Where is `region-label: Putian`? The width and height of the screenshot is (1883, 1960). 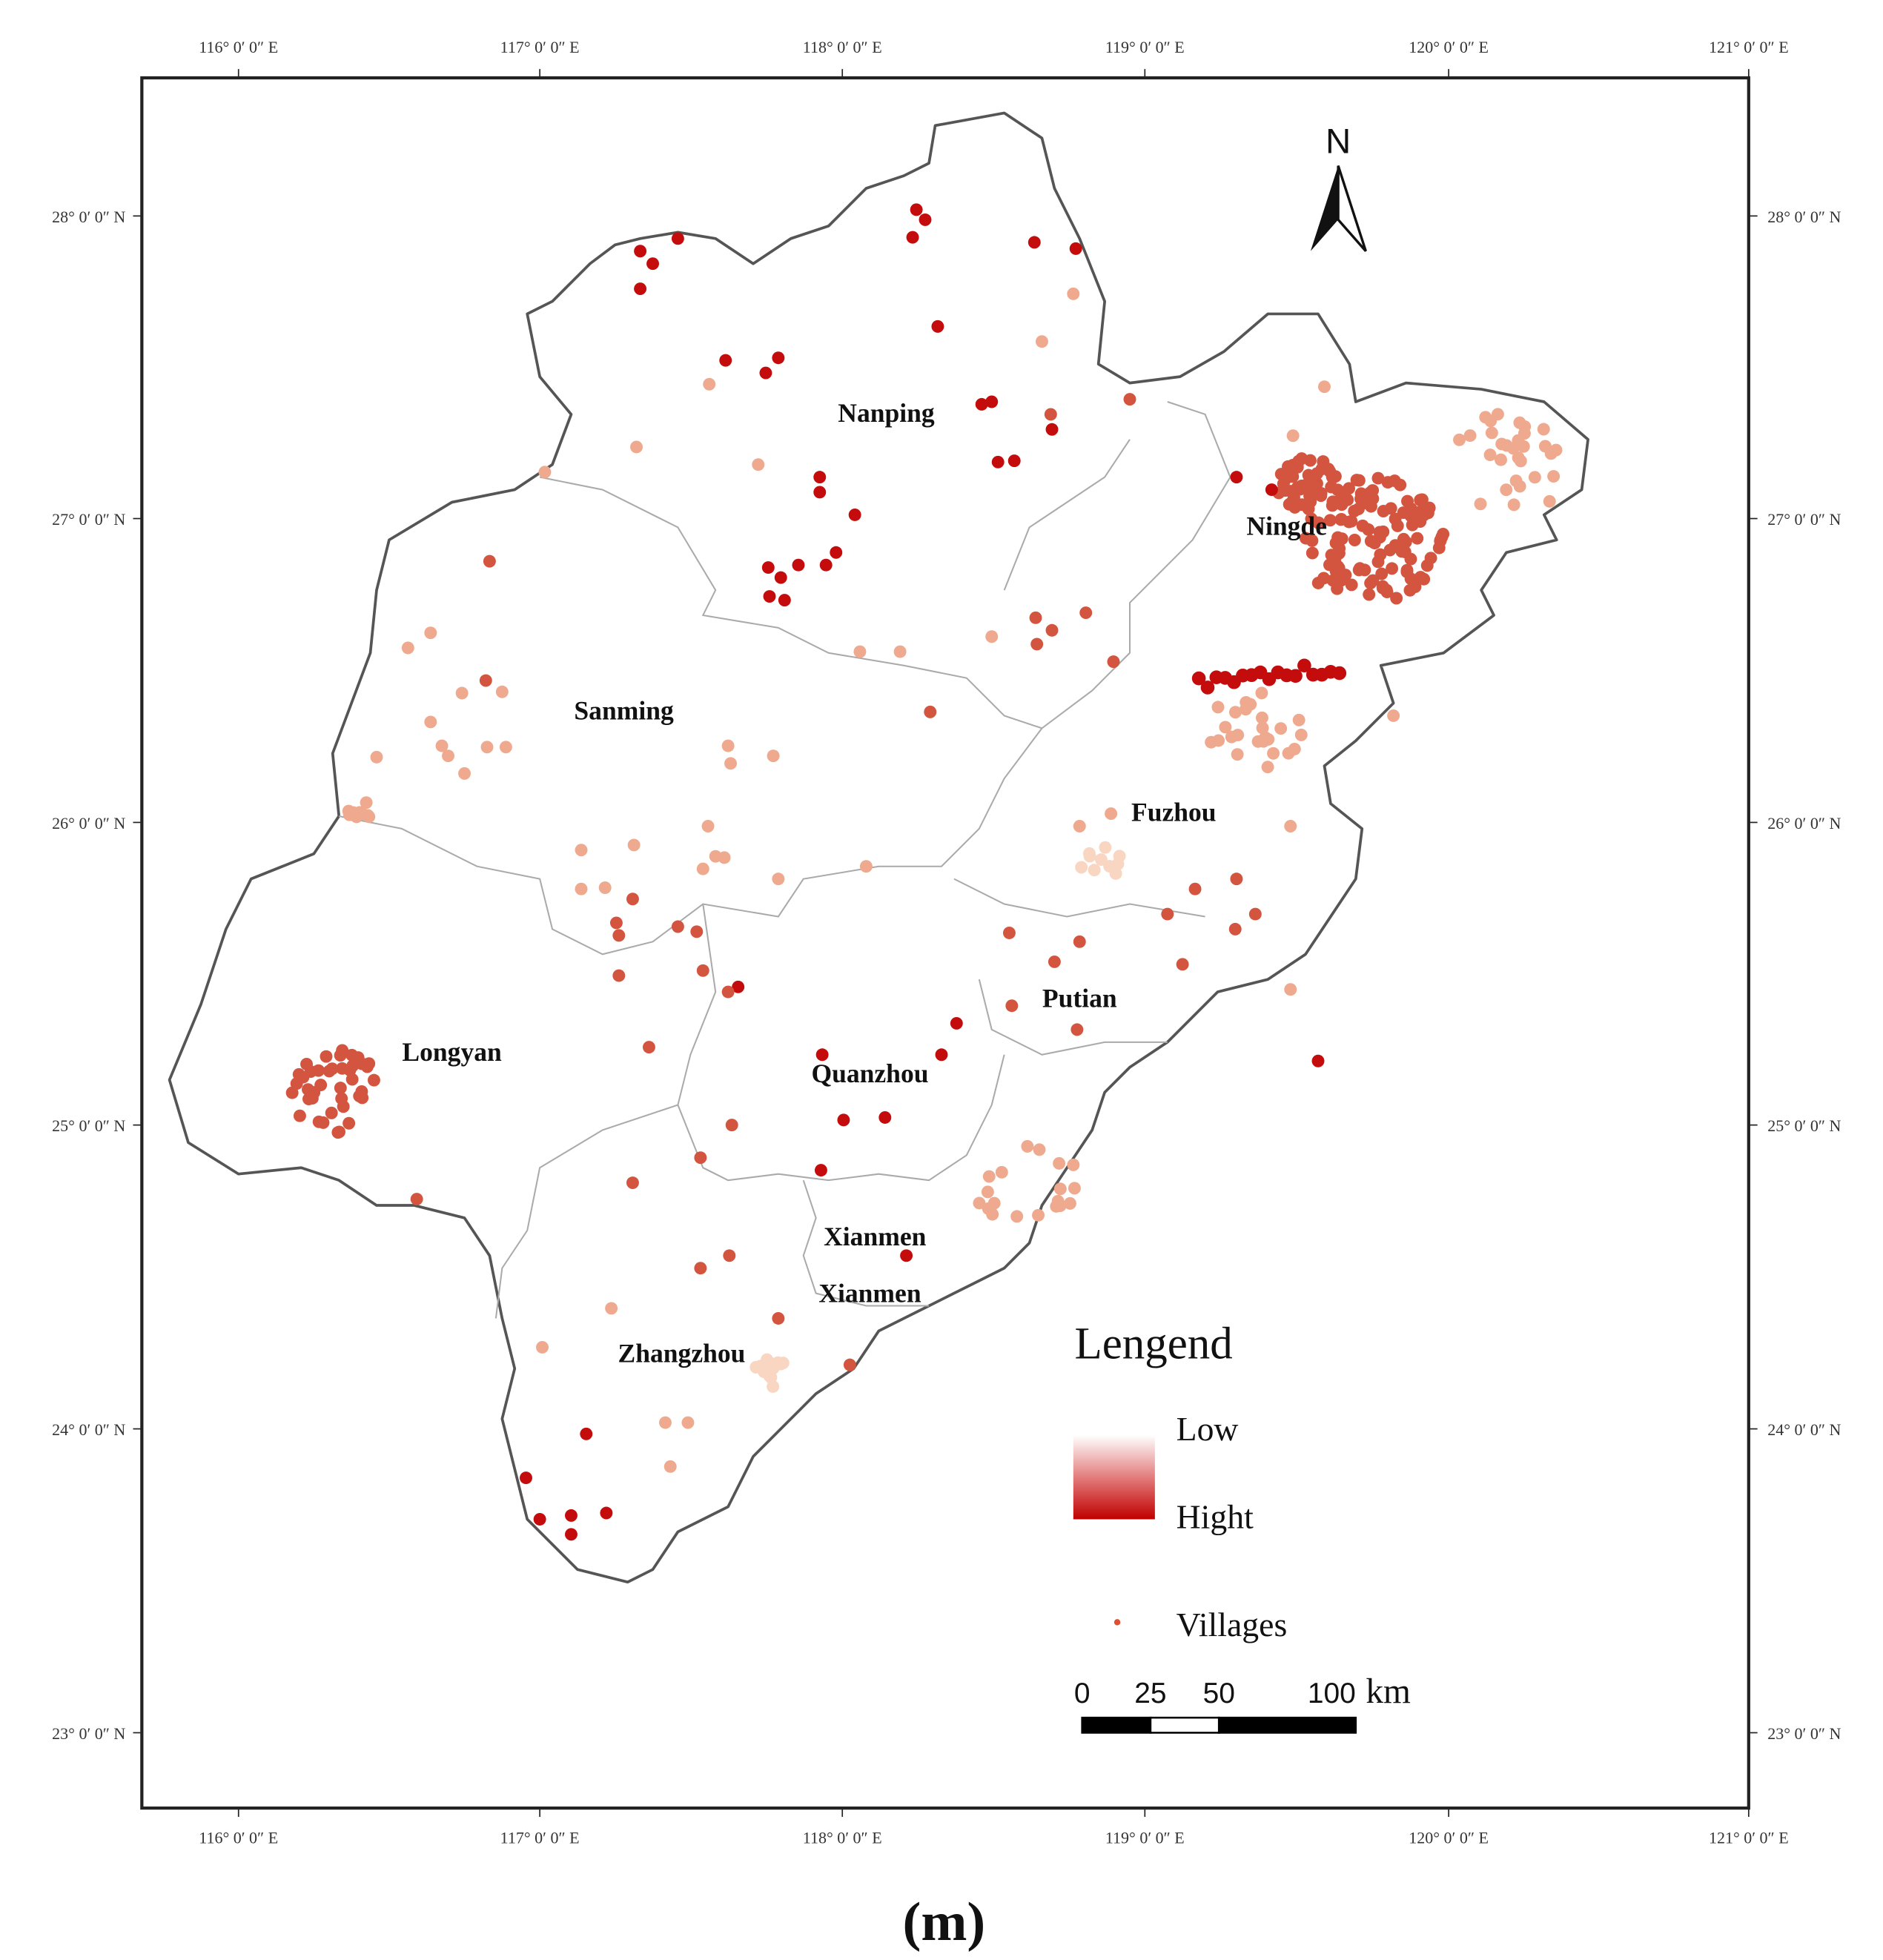
region-label: Putian is located at coordinates (1079, 998).